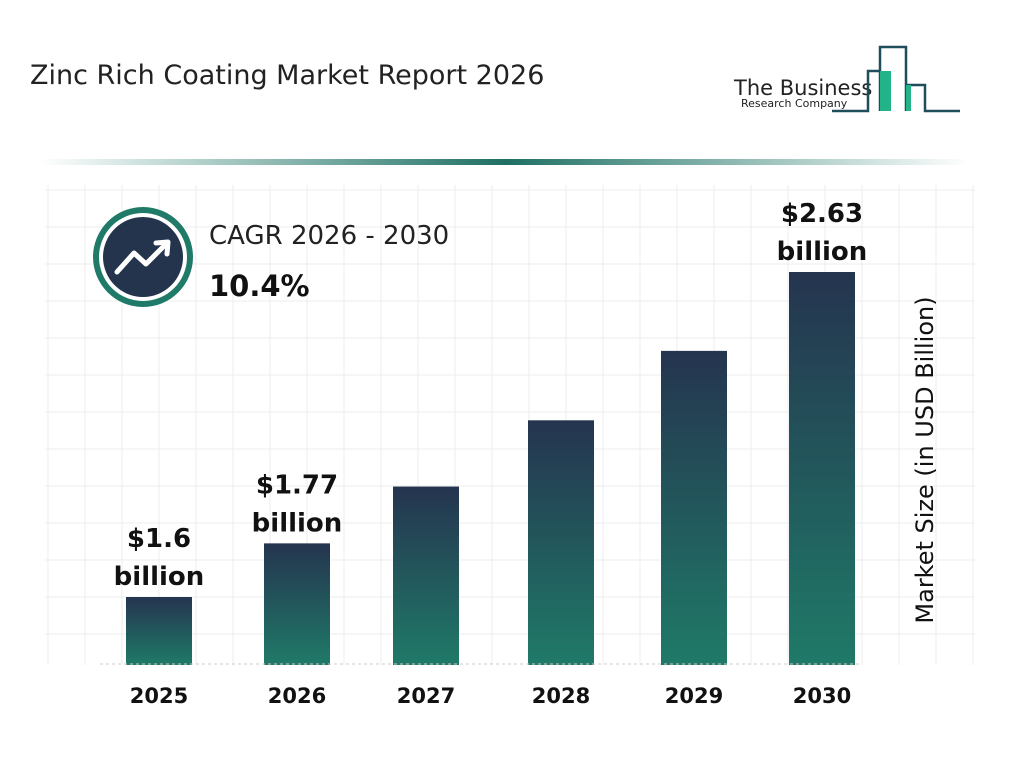  What do you see at coordinates (297, 604) in the screenshot?
I see `bar-2026` at bounding box center [297, 604].